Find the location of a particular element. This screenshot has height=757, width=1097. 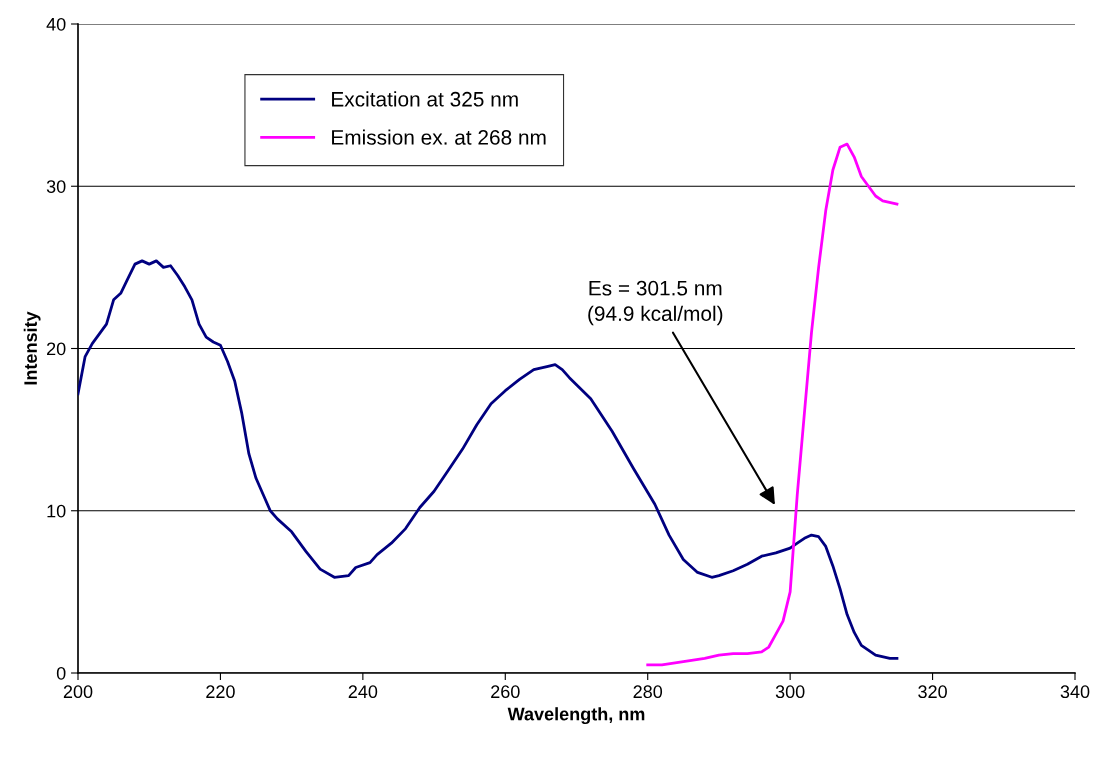

x-tick-label: 220 is located at coordinates (220, 692).